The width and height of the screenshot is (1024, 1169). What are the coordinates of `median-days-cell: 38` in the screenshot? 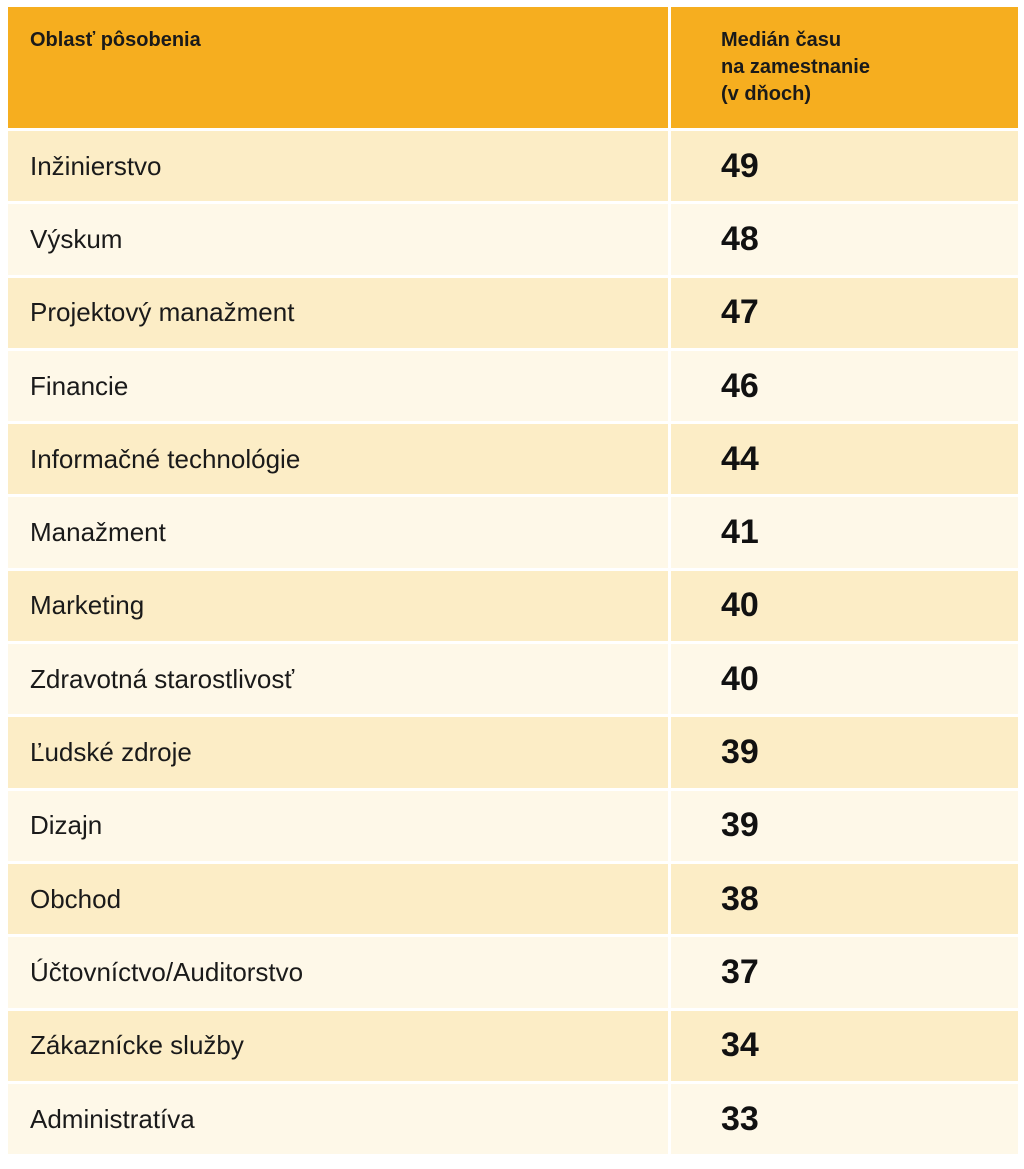 It's located at (844, 899).